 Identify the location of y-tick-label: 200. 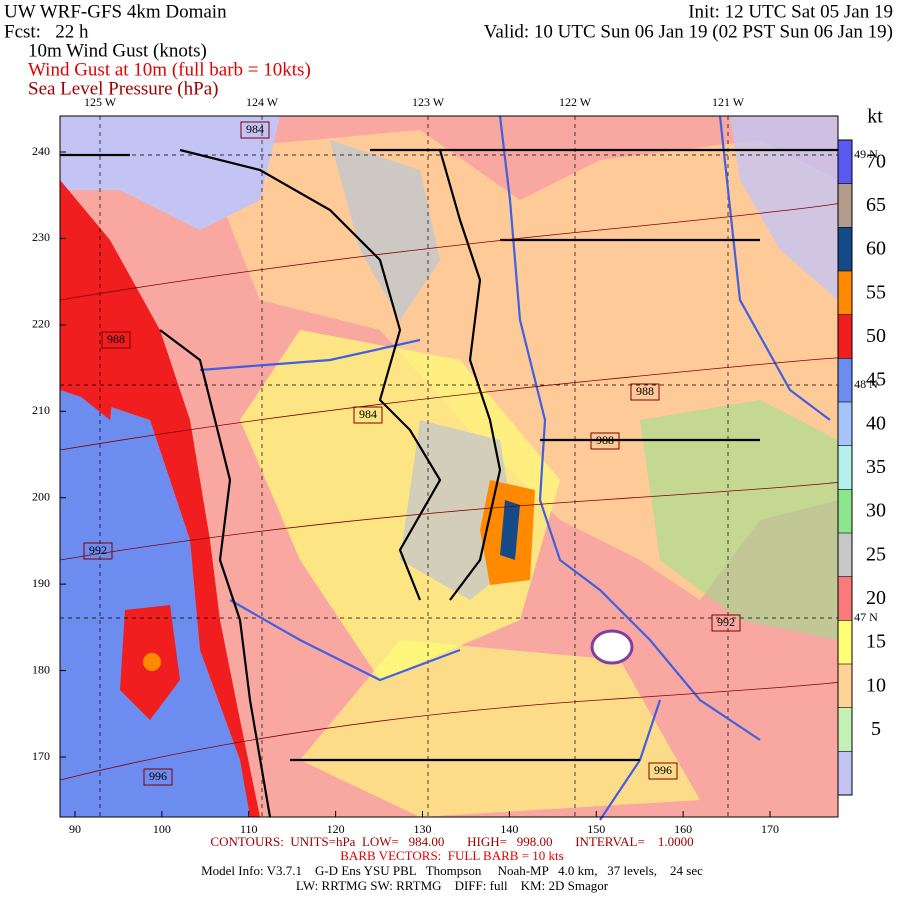
(41, 496).